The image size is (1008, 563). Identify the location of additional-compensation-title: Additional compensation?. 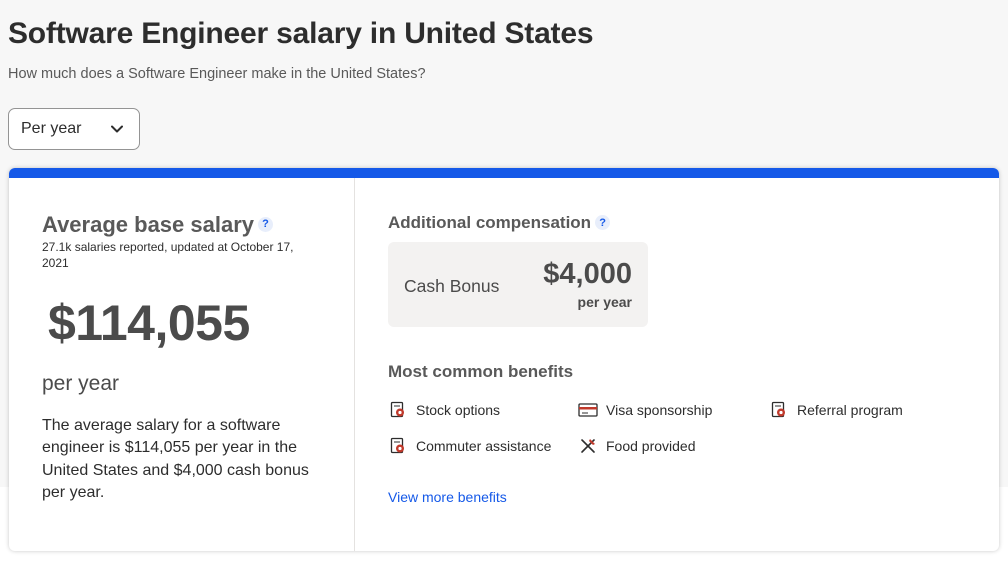
(499, 223).